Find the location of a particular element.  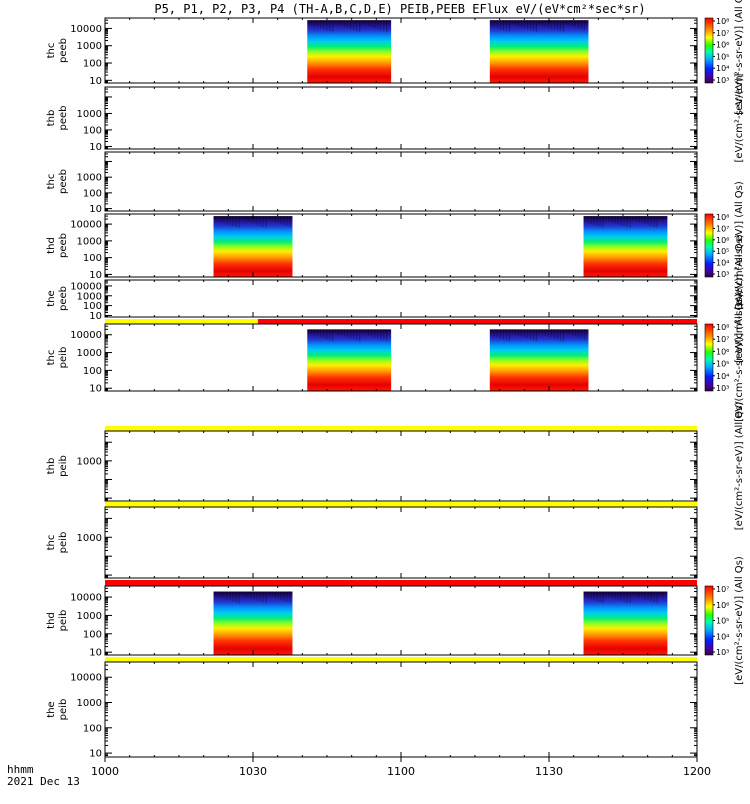

colorbar-tick-label-thc_peeb-3: 10⁶ is located at coordinates (722, 45).